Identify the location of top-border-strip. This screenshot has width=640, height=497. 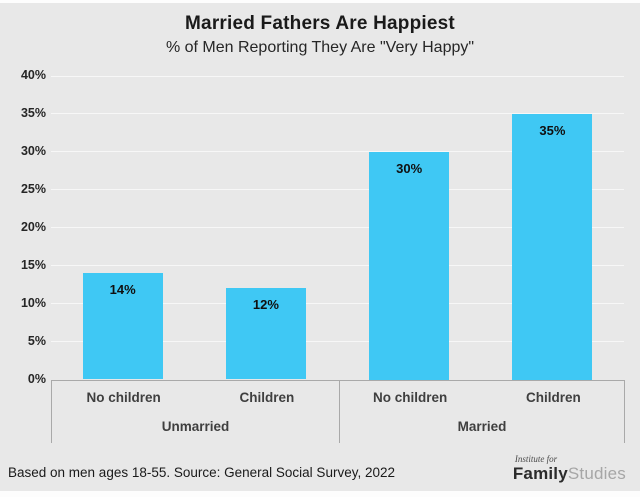
(320, 1).